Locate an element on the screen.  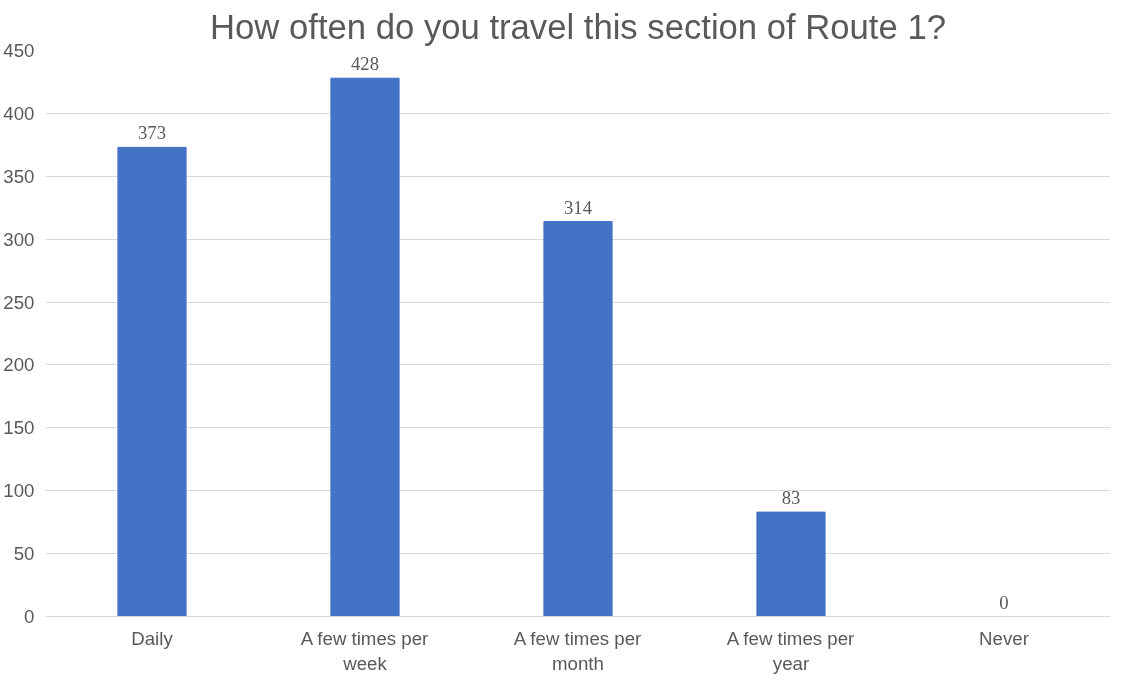
y-tick-label: 150 is located at coordinates (19, 428).